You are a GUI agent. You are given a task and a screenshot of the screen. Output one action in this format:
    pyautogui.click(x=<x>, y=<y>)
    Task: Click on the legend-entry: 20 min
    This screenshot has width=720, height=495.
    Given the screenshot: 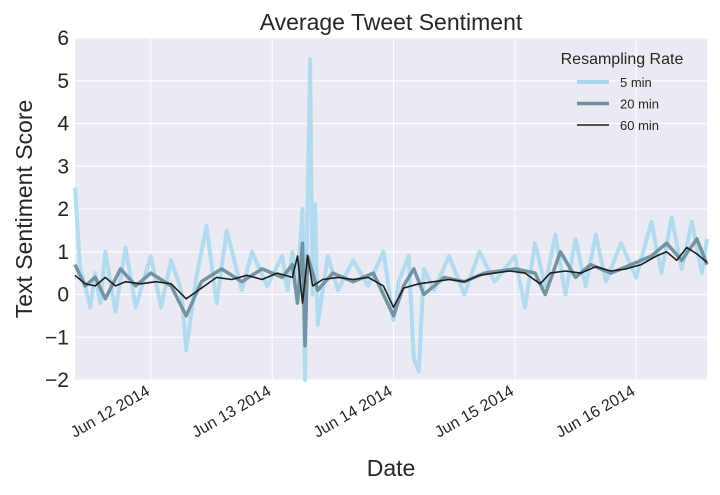 What is the action you would take?
    pyautogui.click(x=639, y=104)
    